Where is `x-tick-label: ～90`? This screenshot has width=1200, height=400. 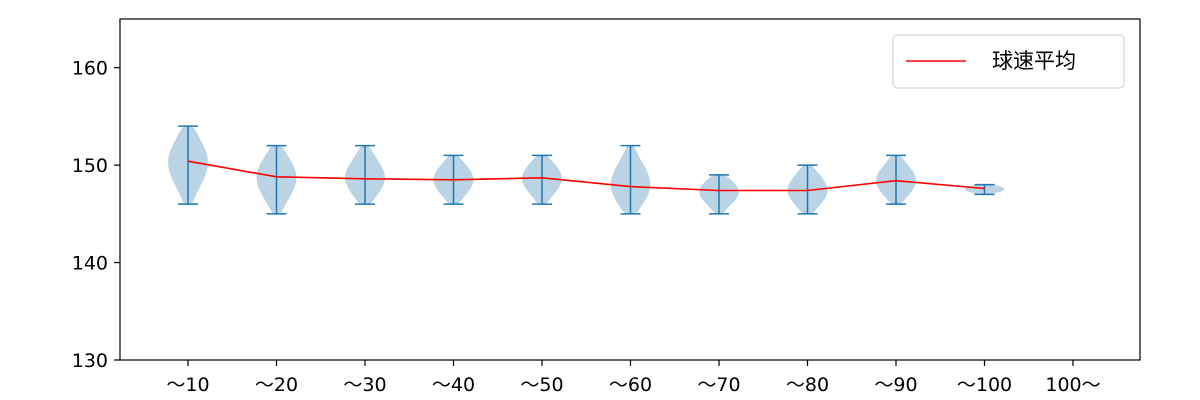
x-tick-label: ～90 is located at coordinates (895, 385).